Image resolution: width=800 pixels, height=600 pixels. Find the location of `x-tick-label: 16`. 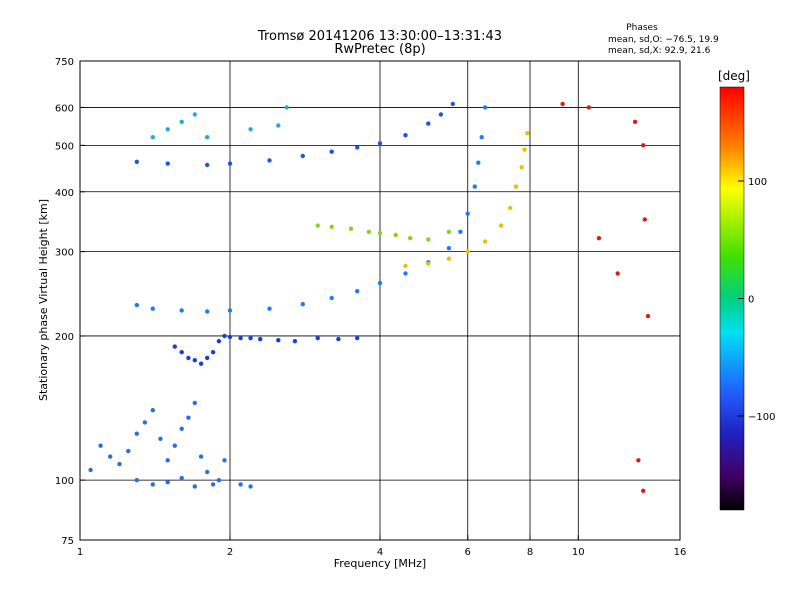

x-tick-label: 16 is located at coordinates (680, 552).